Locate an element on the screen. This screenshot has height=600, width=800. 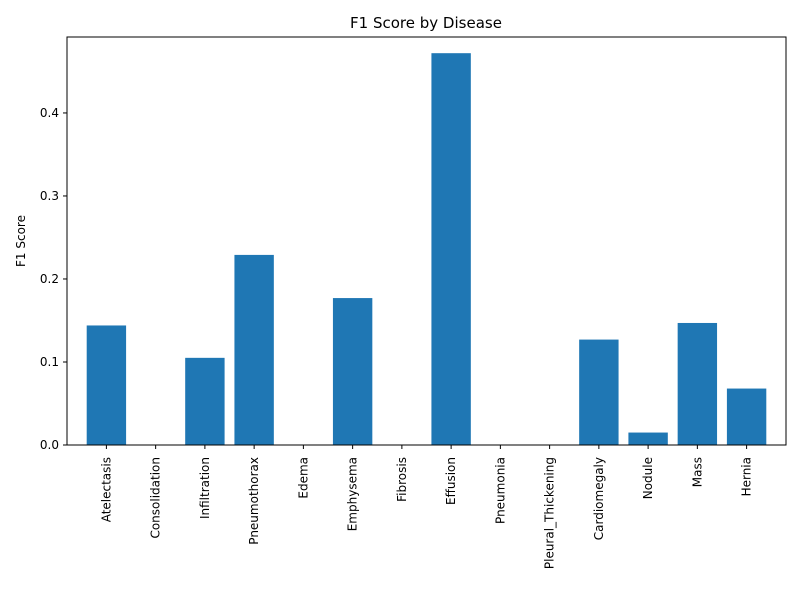
x-tick-label: Effusion is located at coordinates (451, 481).